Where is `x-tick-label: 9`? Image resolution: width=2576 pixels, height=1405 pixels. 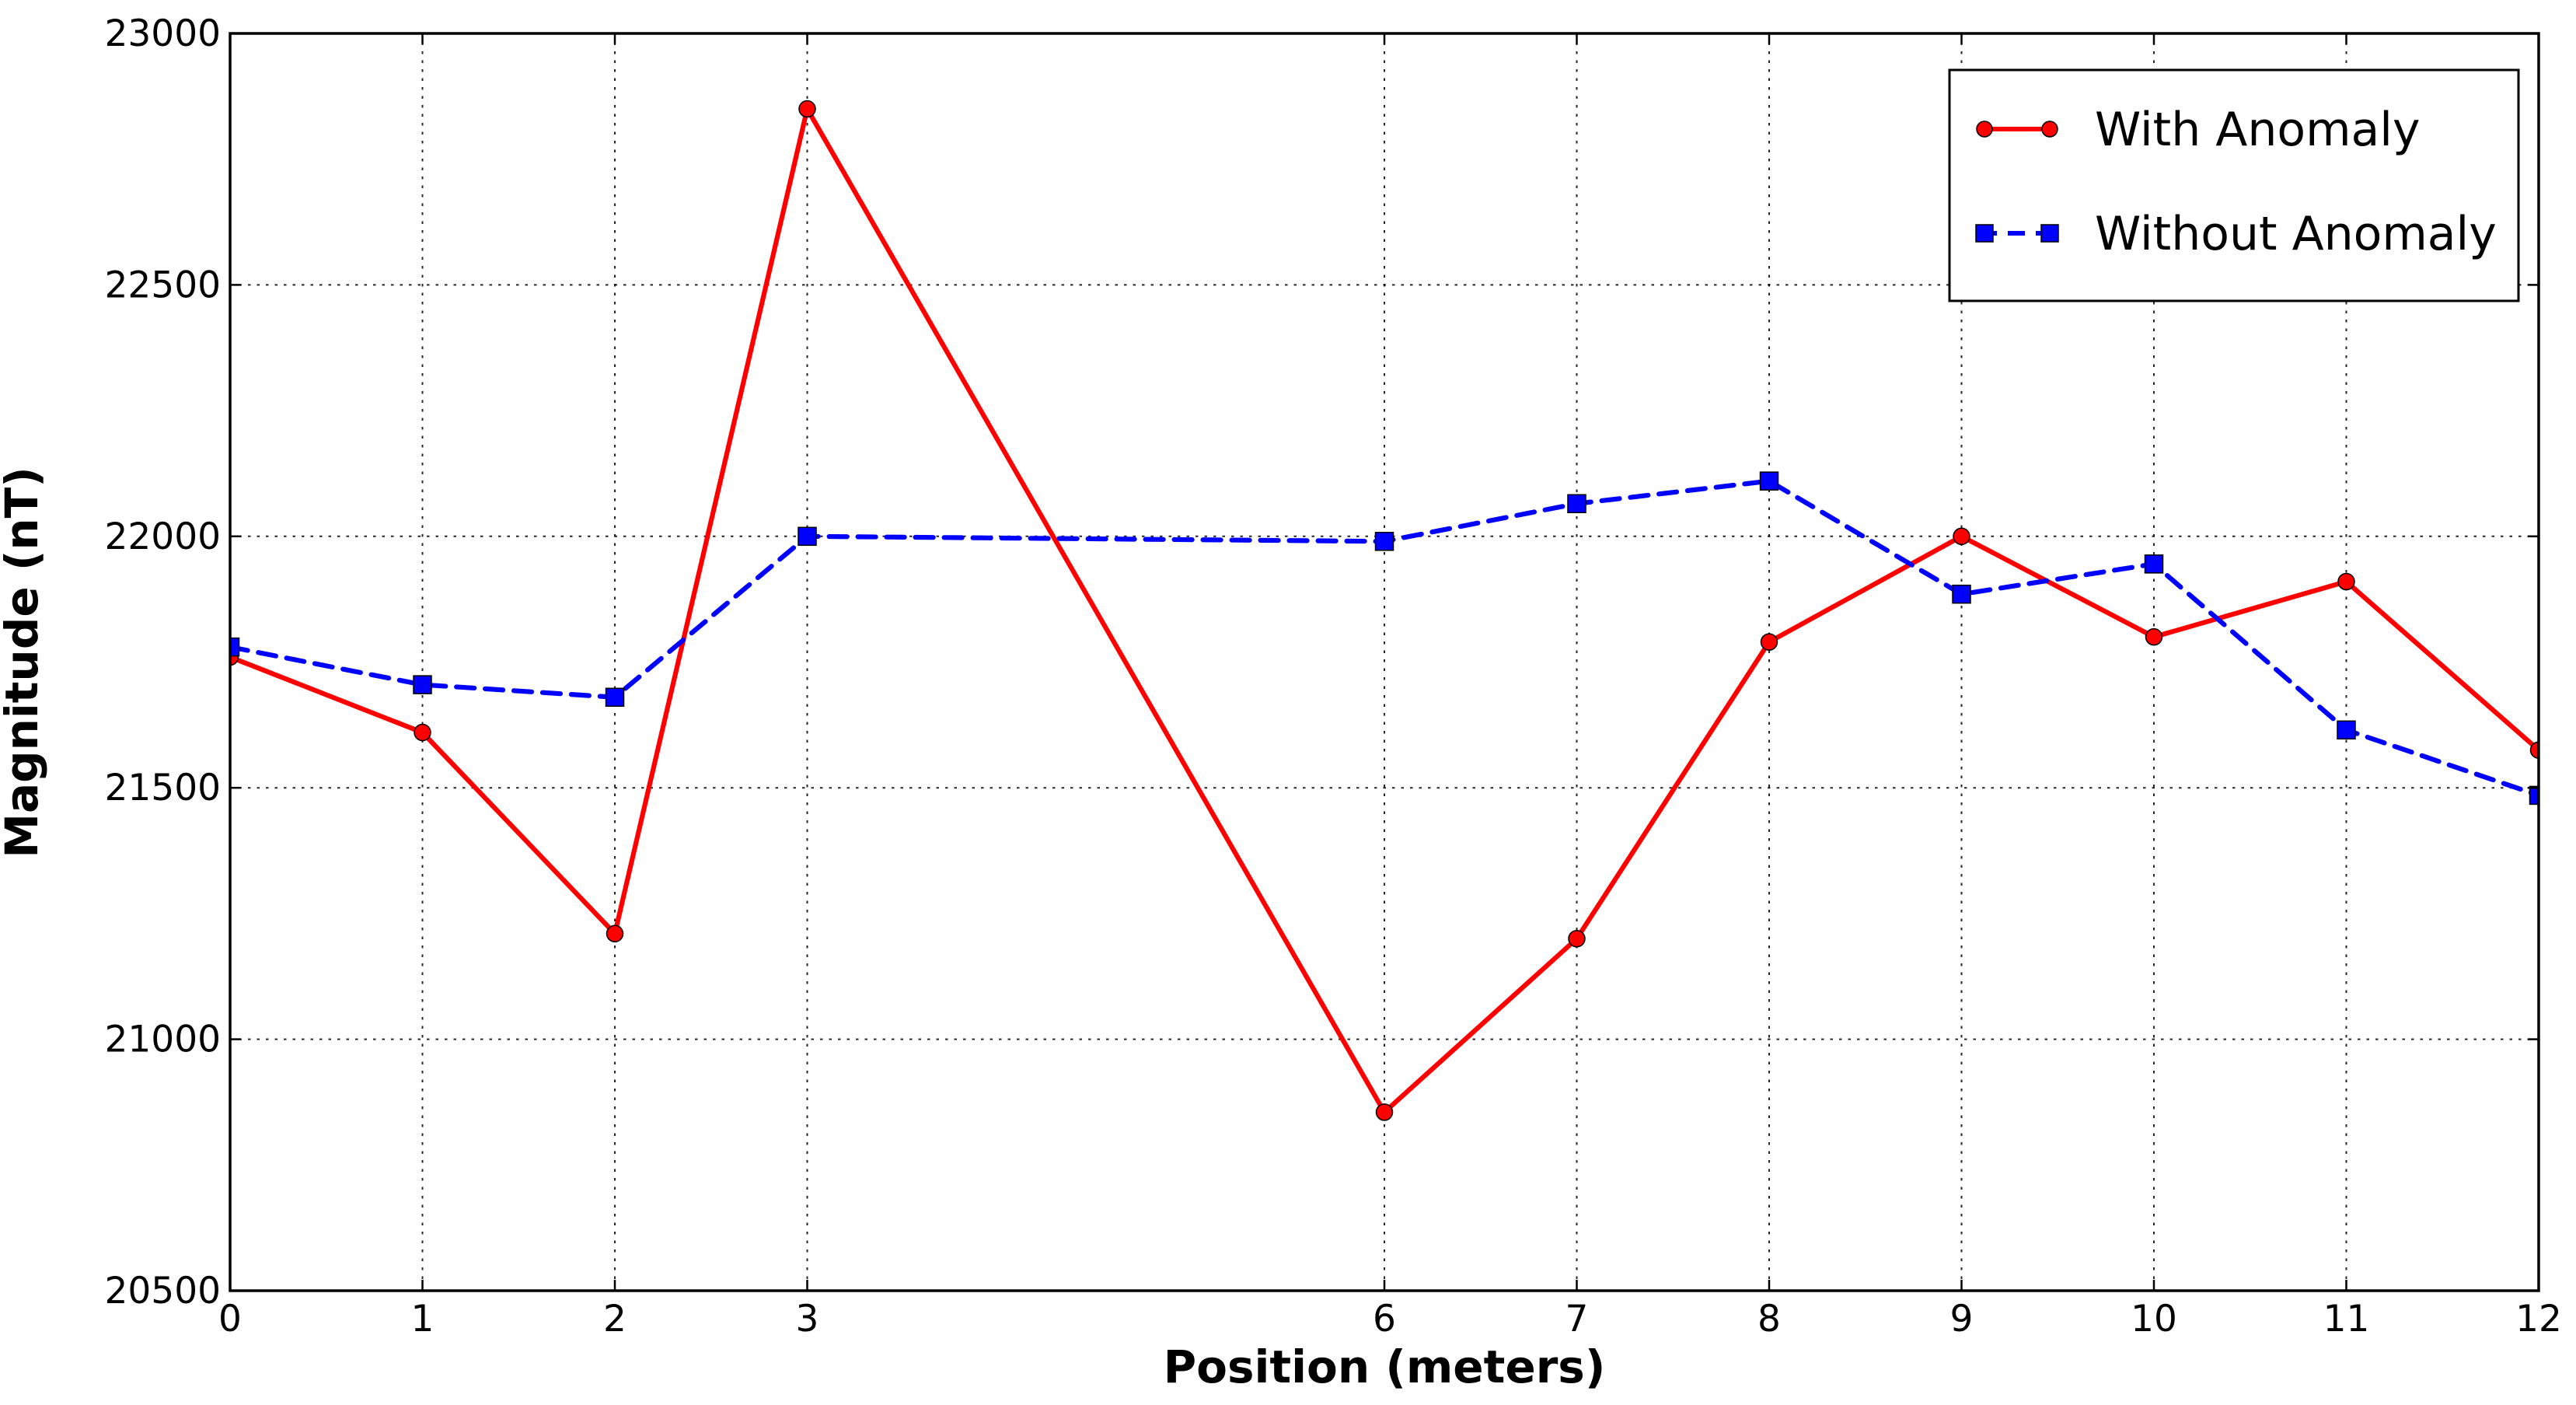
x-tick-label: 9 is located at coordinates (1962, 1319).